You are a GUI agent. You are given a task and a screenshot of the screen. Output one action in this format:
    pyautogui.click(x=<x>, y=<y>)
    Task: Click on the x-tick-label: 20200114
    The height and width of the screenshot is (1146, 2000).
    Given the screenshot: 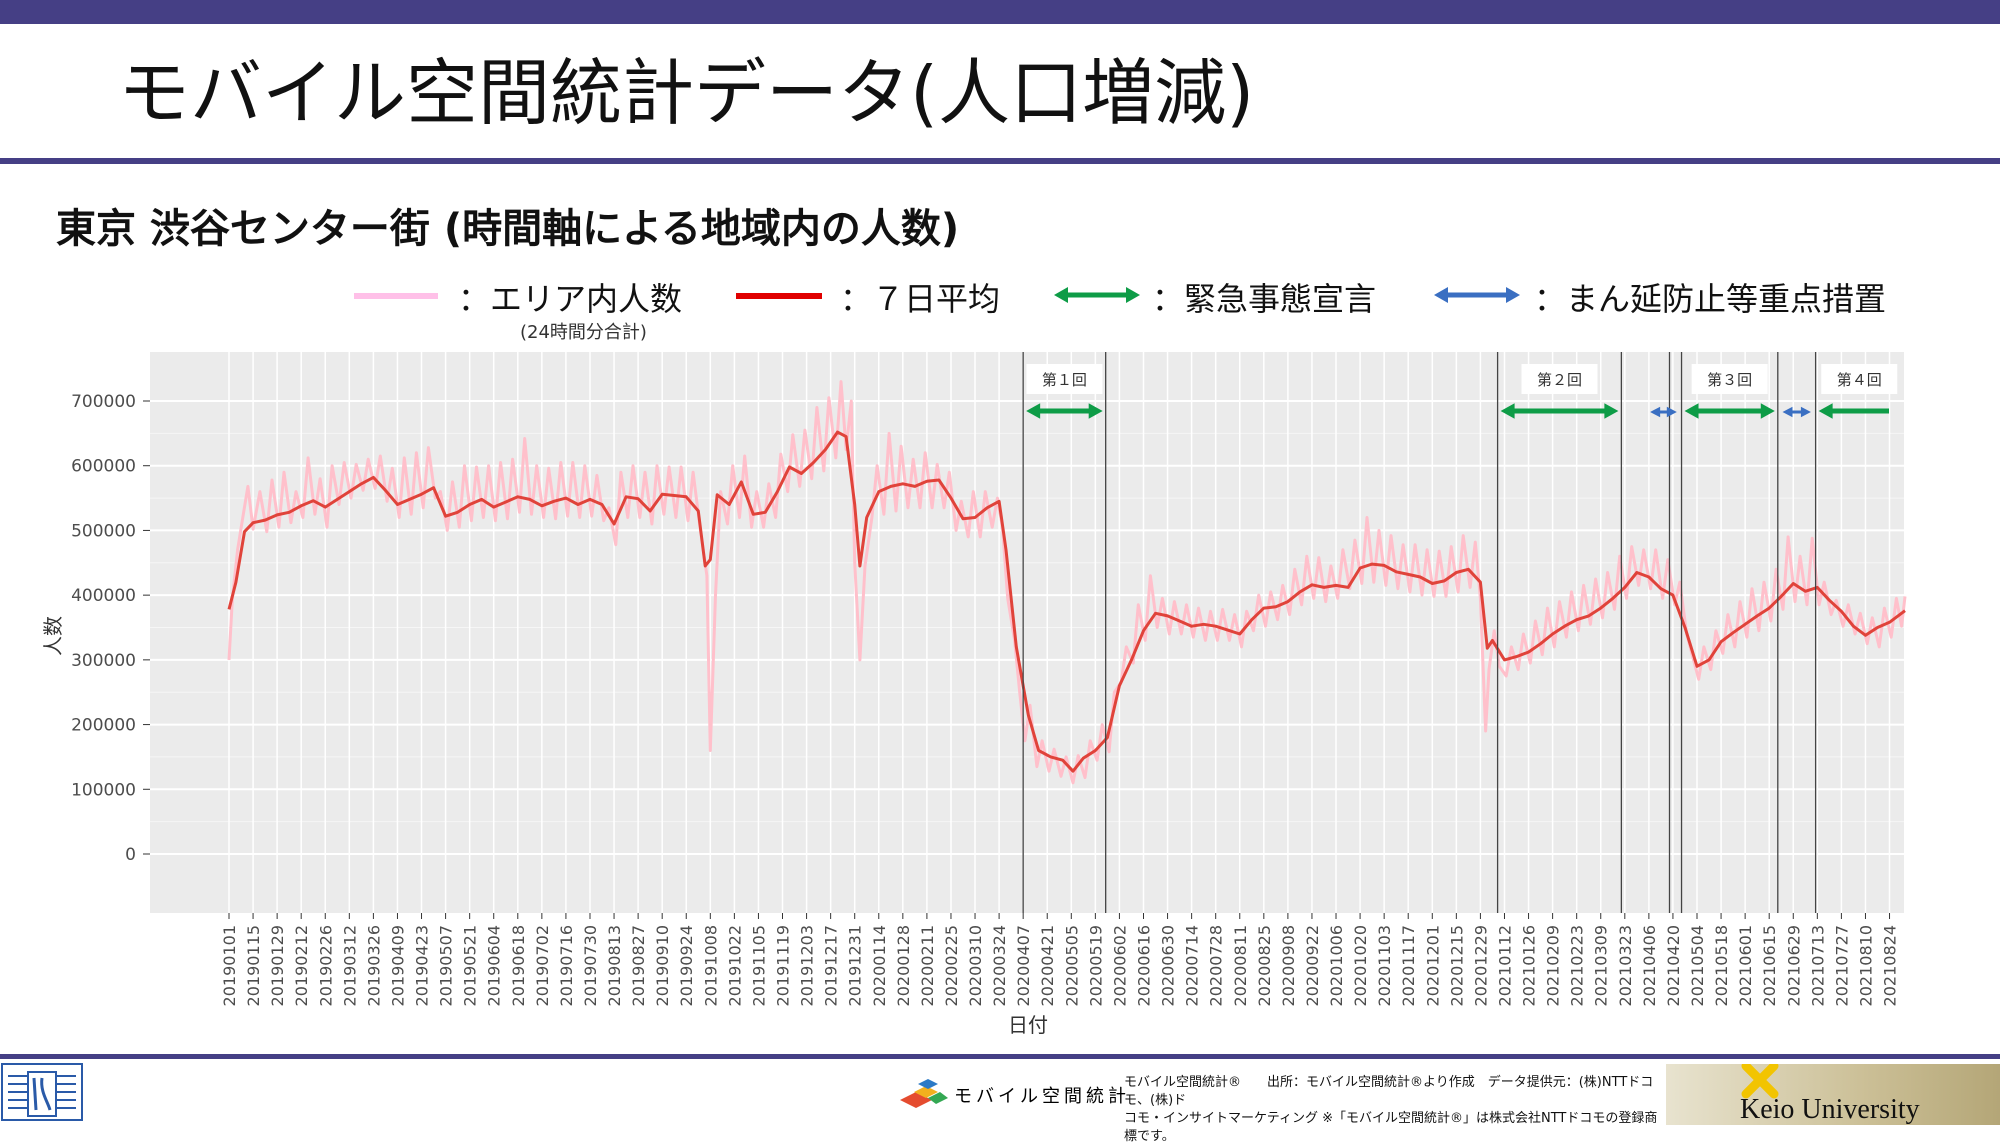 What is the action you would take?
    pyautogui.click(x=879, y=965)
    